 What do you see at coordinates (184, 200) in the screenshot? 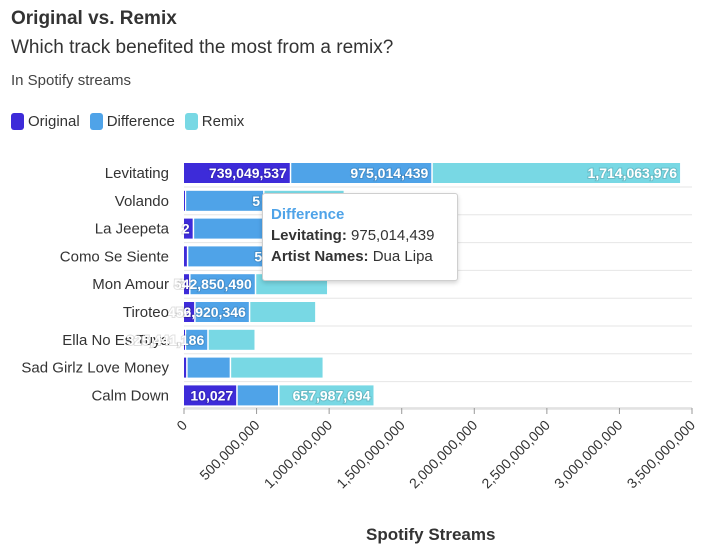
I see `bar-original-volando` at bounding box center [184, 200].